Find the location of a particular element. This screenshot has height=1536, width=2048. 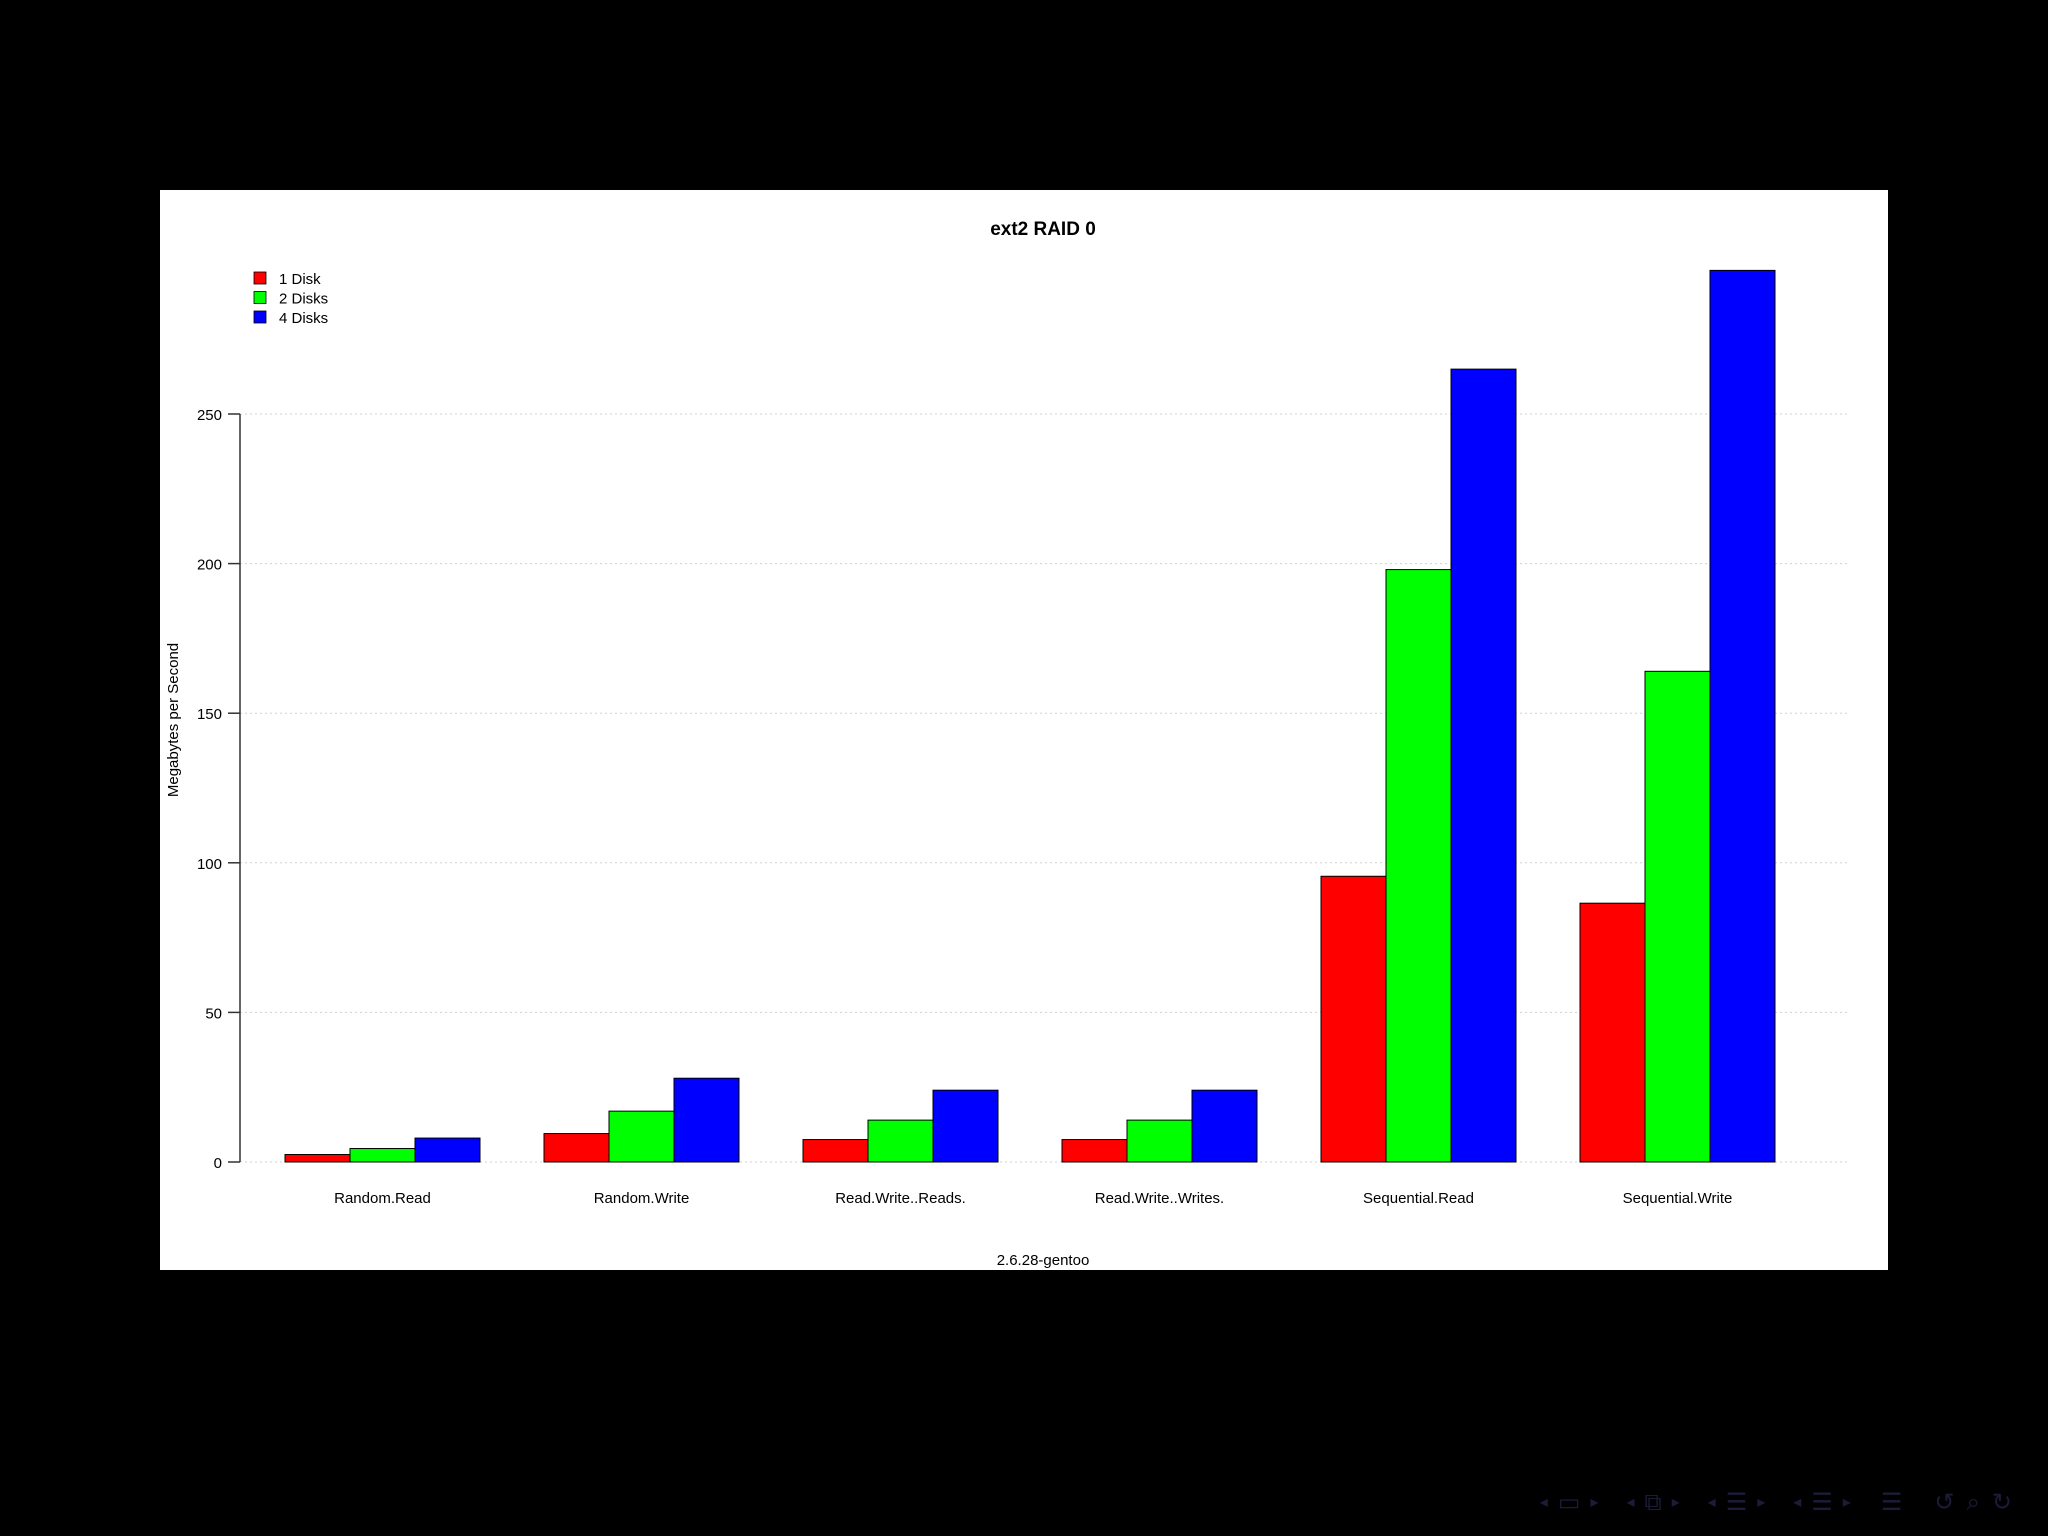

x-tick-label: Read.Write..Reads. is located at coordinates (900, 1198).